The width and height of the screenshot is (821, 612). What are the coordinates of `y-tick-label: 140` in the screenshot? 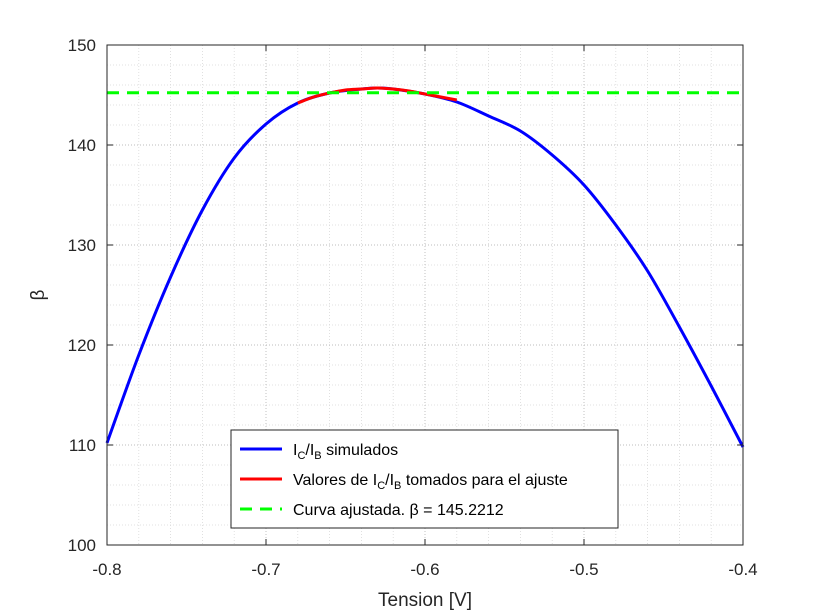 It's located at (82, 145).